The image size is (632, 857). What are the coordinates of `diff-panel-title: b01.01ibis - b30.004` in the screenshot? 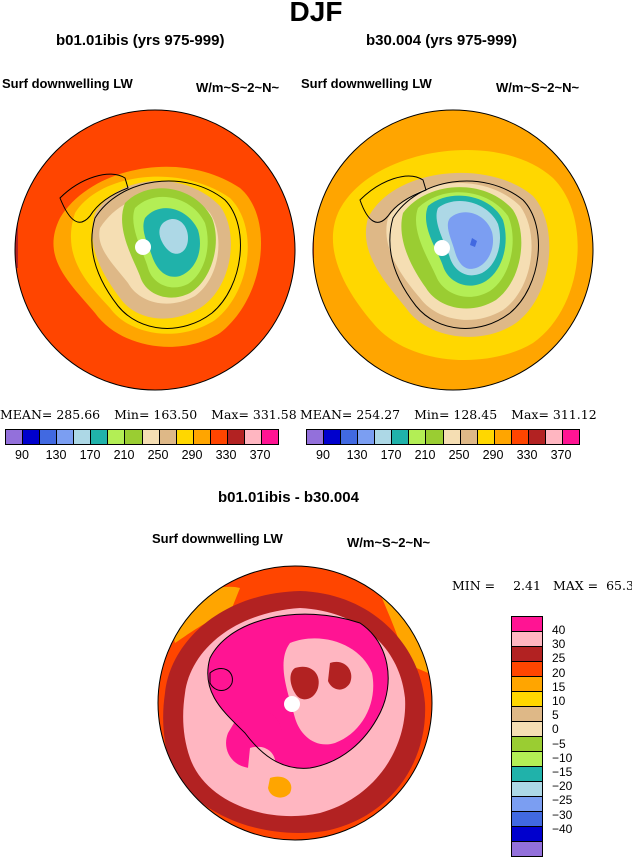 It's located at (288, 497).